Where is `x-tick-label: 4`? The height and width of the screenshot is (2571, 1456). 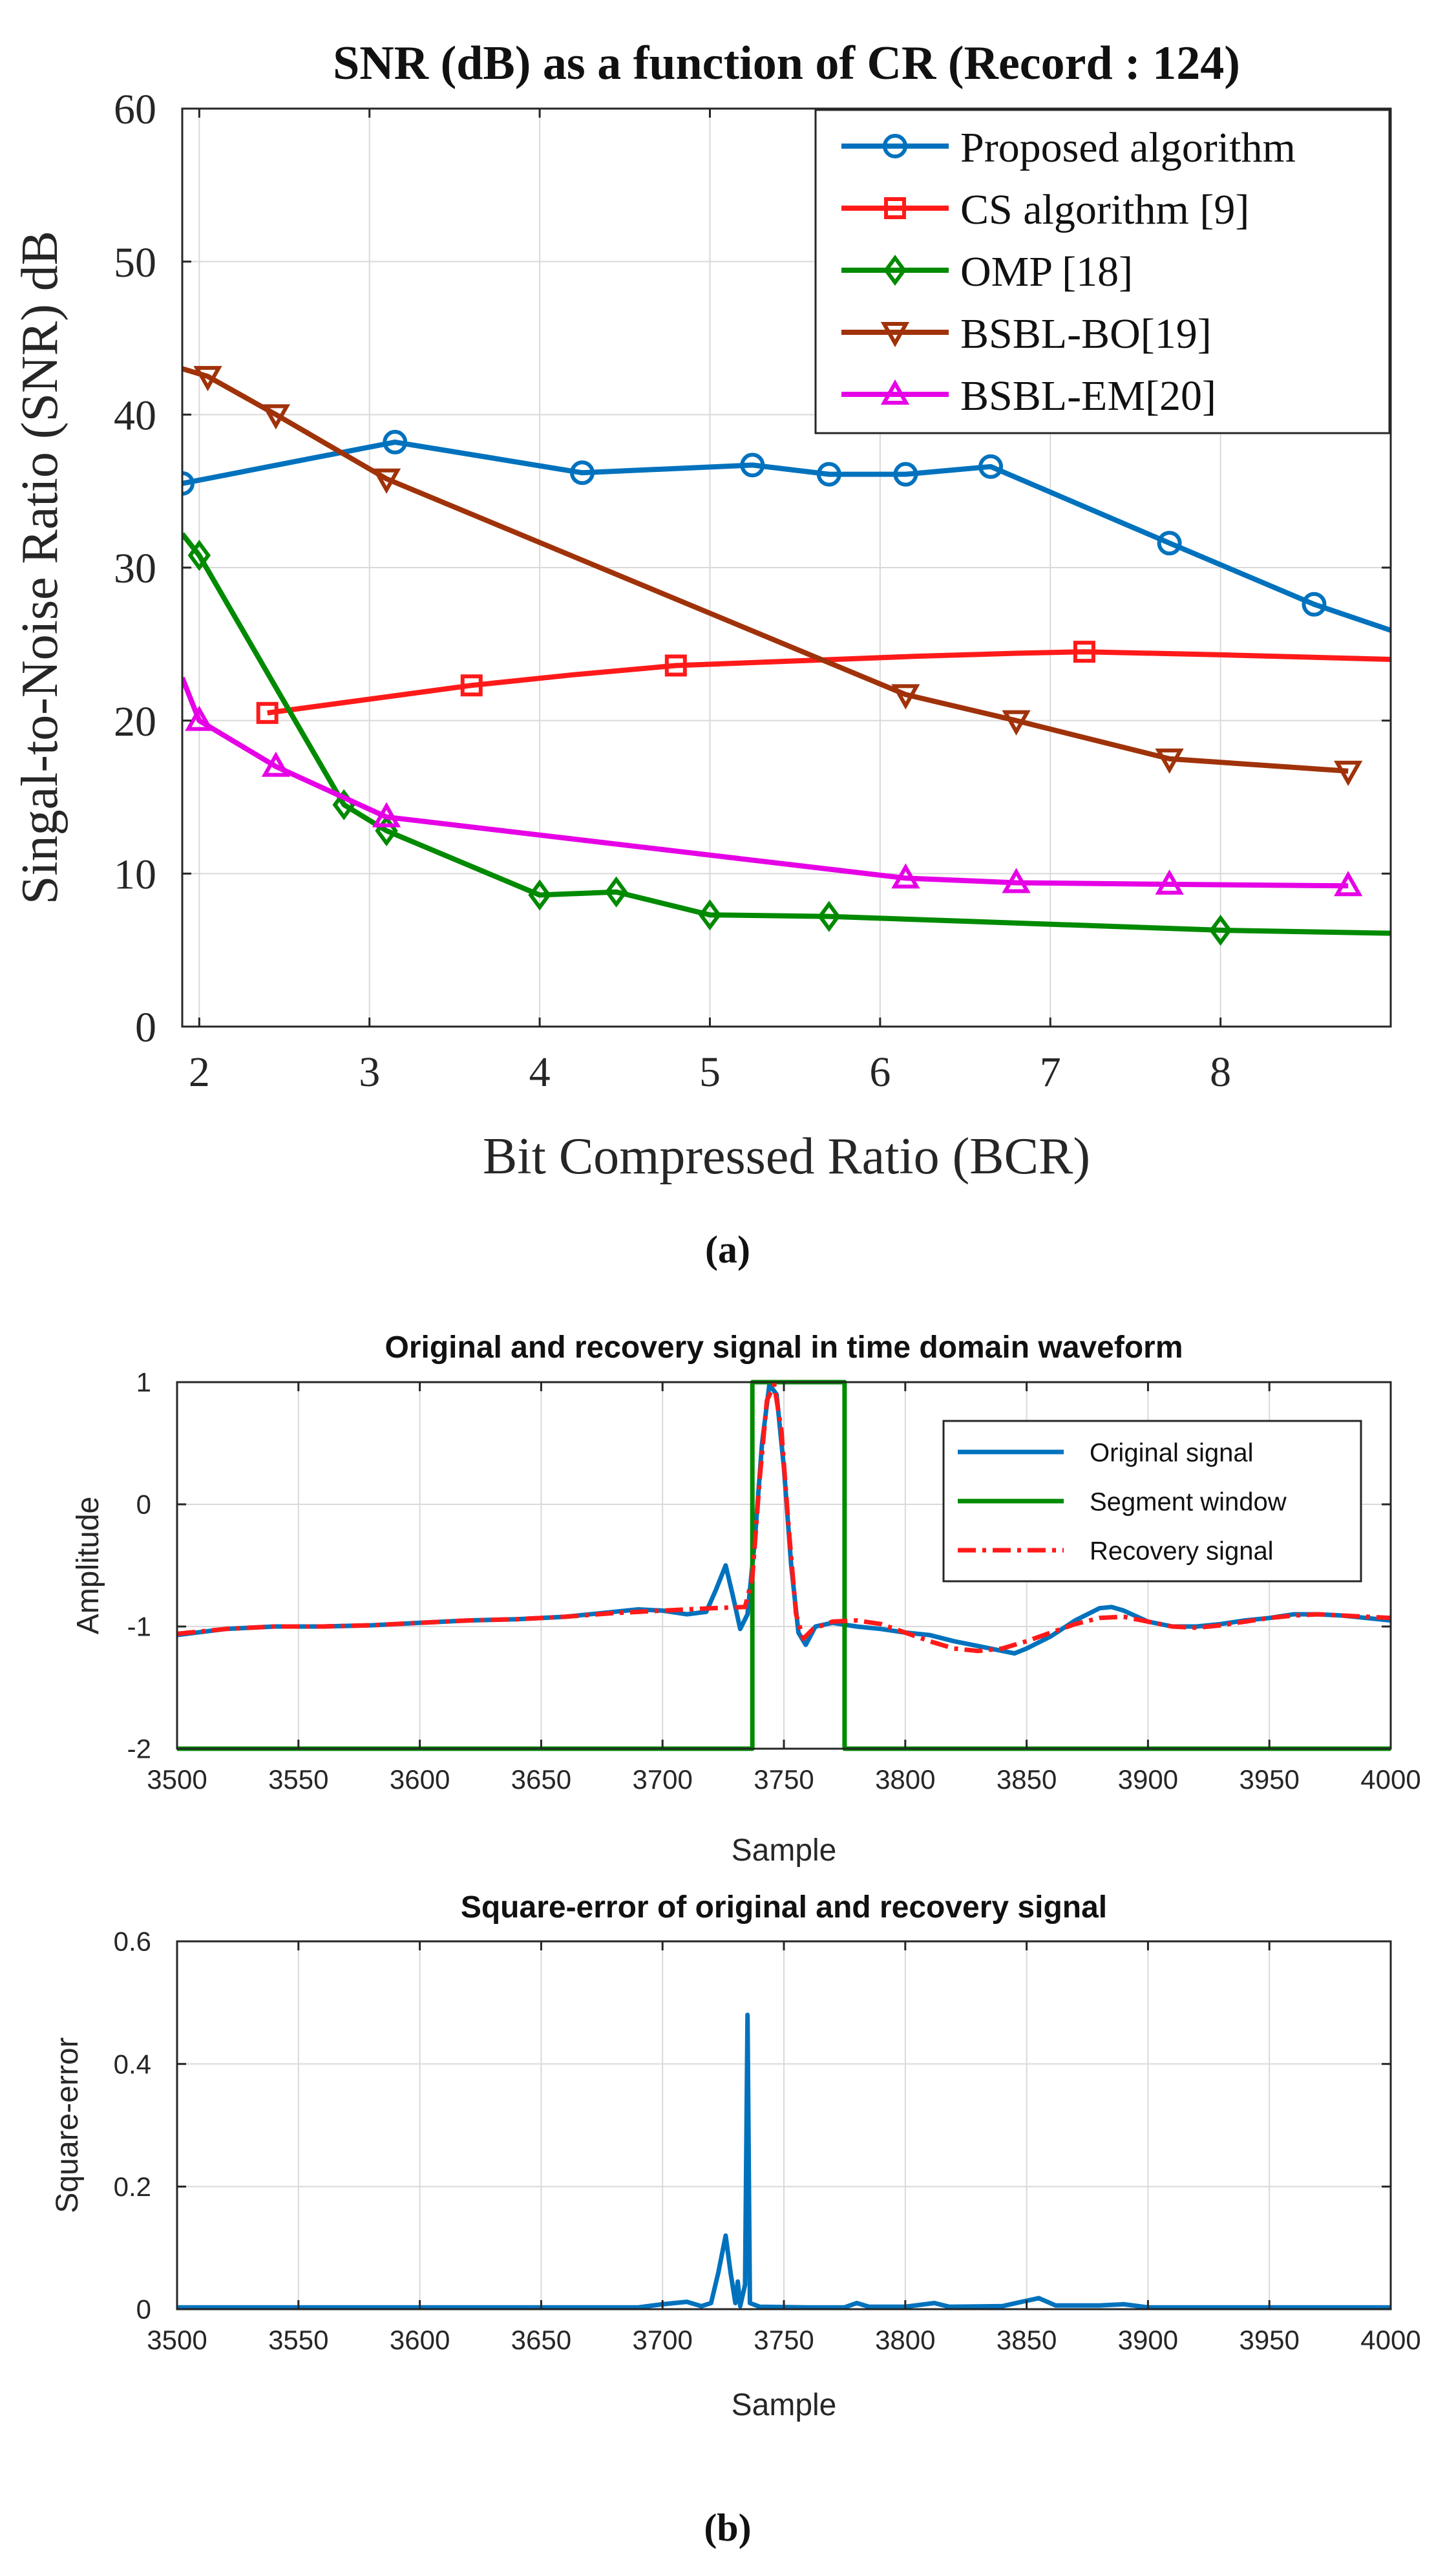 x-tick-label: 4 is located at coordinates (540, 1072).